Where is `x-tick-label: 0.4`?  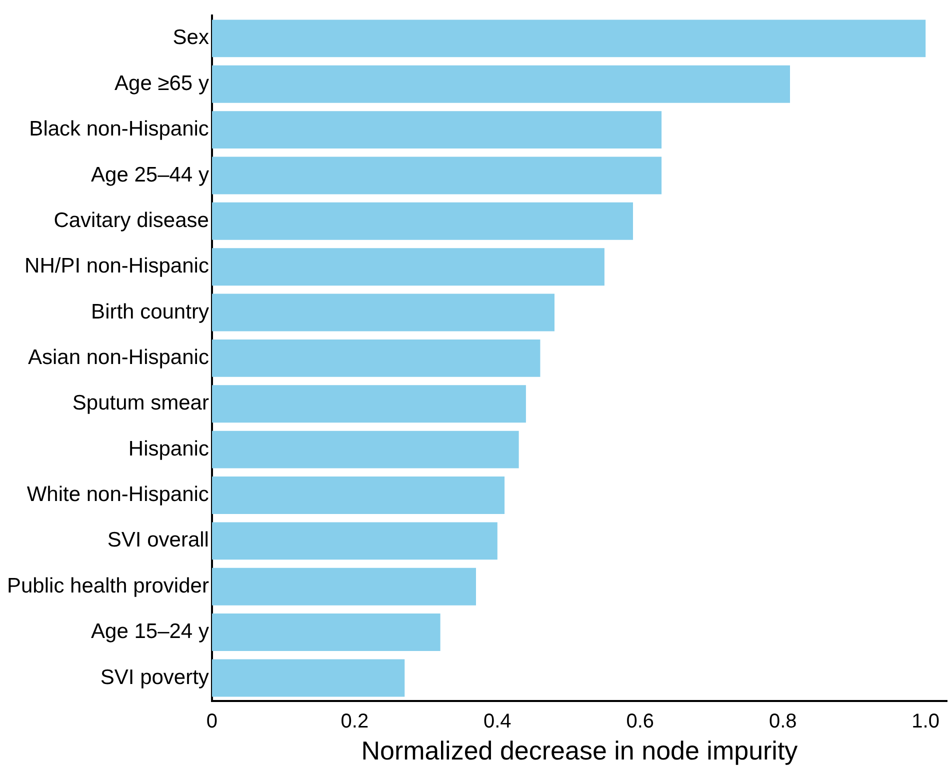
x-tick-label: 0.4 is located at coordinates (498, 721).